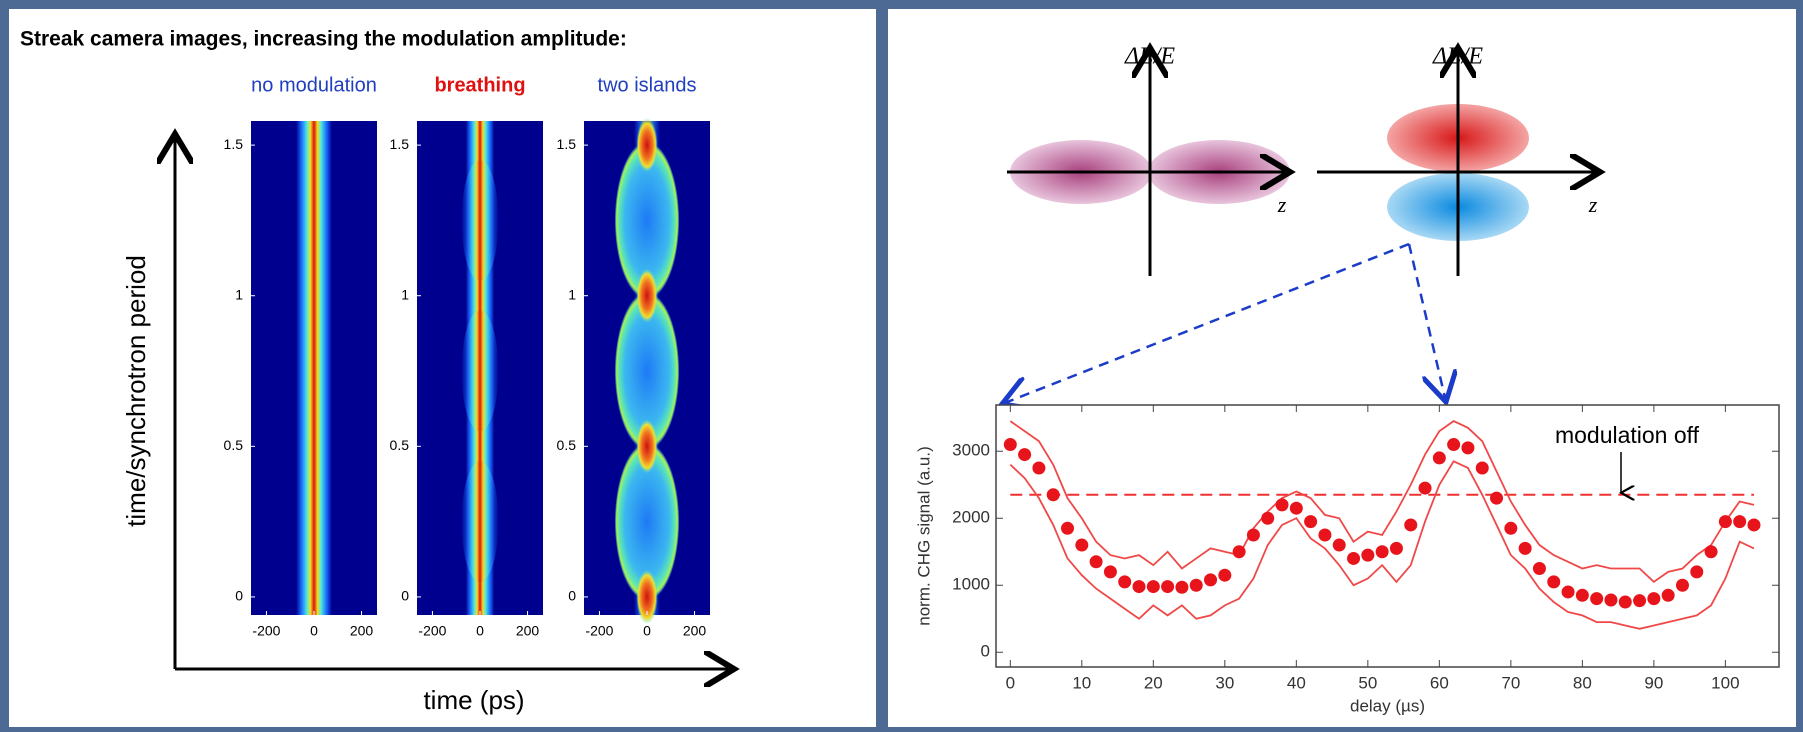 The height and width of the screenshot is (732, 1803). I want to click on y-axis-label: time/synchrotron period, so click(136, 391).